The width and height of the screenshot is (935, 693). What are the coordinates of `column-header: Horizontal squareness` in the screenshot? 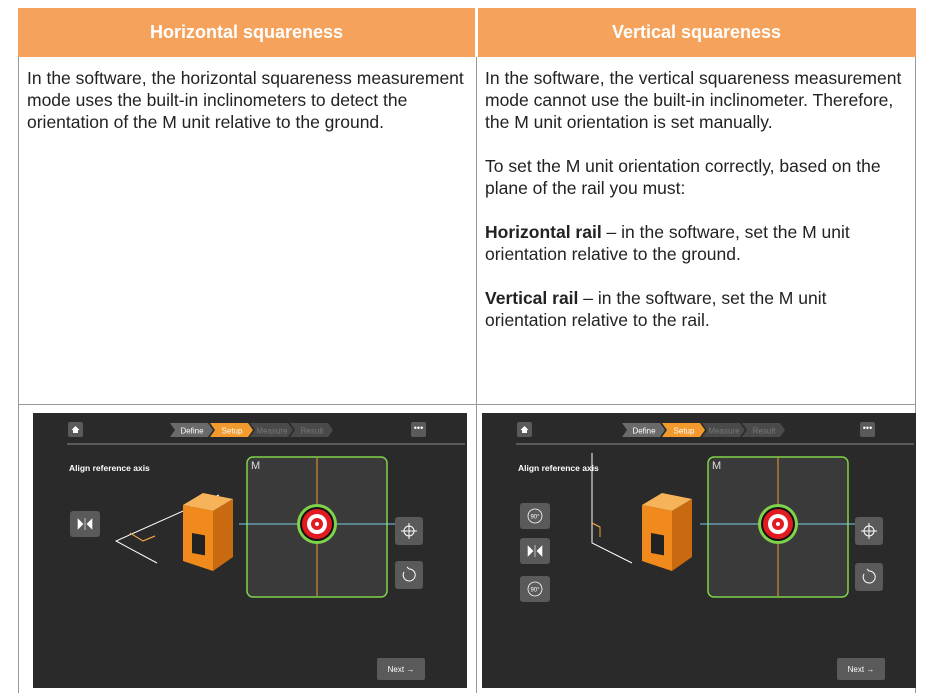 It's located at (246, 32).